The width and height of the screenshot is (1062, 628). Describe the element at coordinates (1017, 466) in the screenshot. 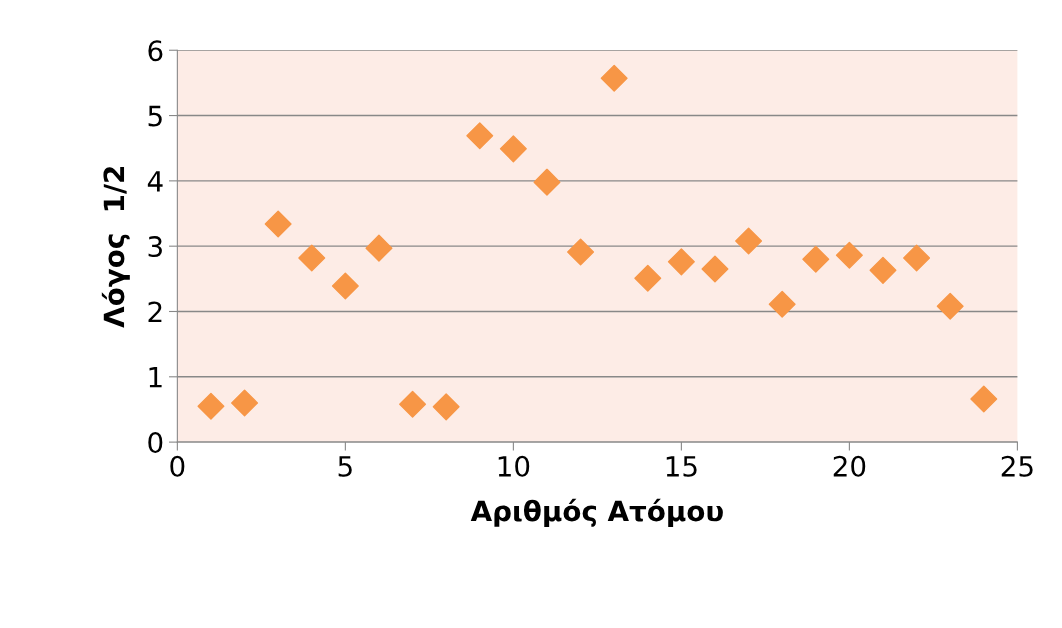

I see `x-tick-label: 25` at that location.